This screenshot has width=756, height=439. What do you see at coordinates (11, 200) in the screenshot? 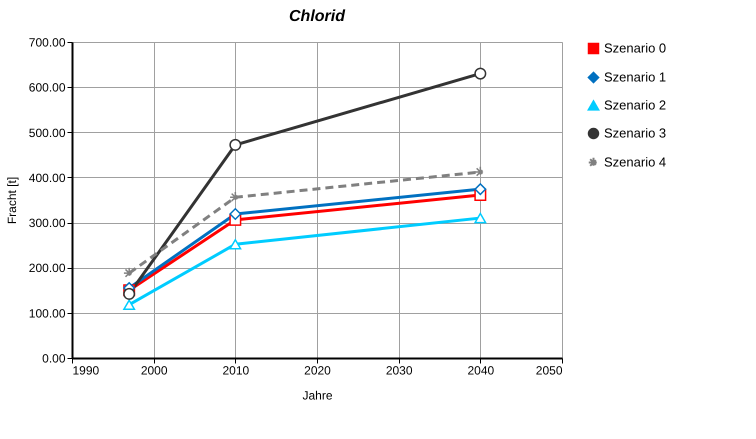
I see `y-axis-title: Fracht [t]` at bounding box center [11, 200].